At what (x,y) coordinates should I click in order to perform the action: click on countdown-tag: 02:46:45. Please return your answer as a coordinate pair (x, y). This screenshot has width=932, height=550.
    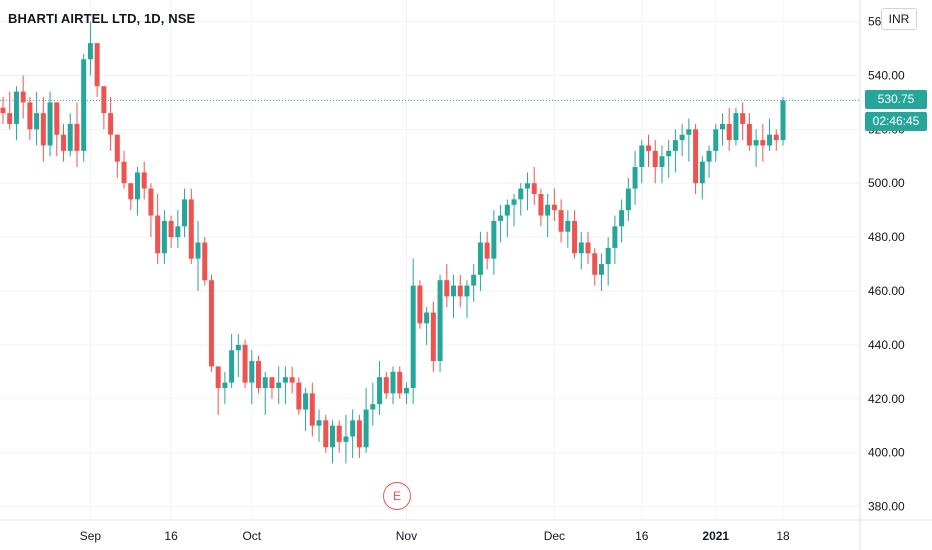
    Looking at the image, I should click on (896, 122).